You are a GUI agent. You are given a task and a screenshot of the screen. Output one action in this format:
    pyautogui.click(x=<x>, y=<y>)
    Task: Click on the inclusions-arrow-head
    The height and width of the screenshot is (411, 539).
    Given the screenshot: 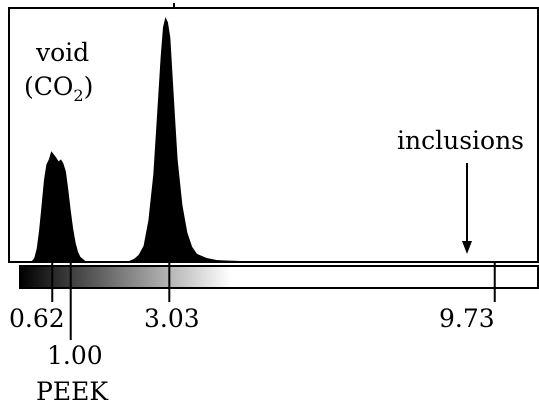 What is the action you would take?
    pyautogui.click(x=467, y=247)
    